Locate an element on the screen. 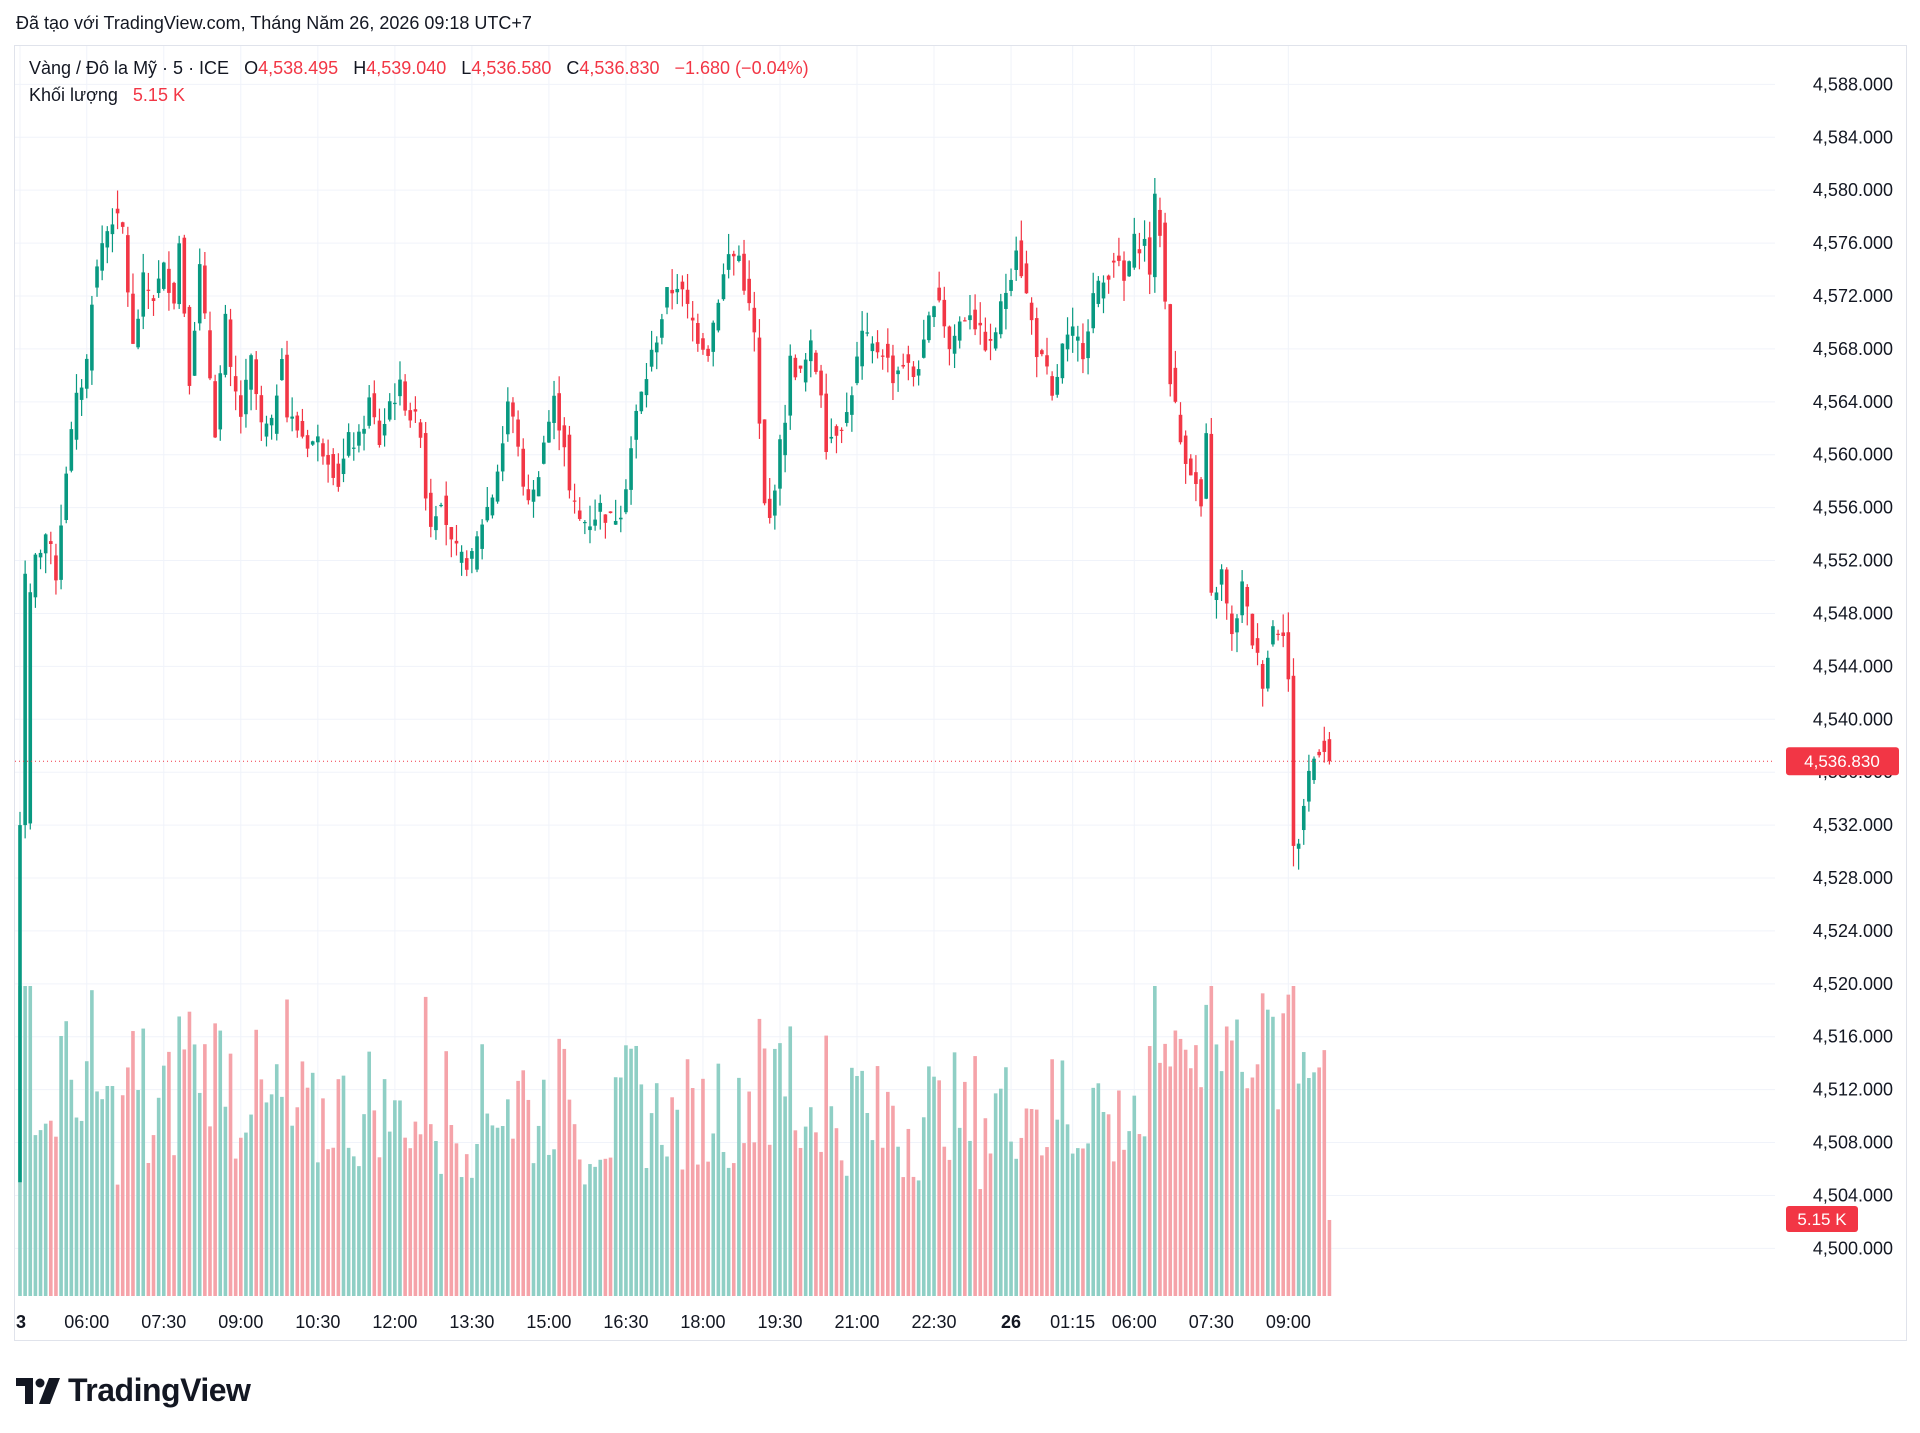 This screenshot has height=1433, width=1920. last-price-badge is located at coordinates (1842, 761).